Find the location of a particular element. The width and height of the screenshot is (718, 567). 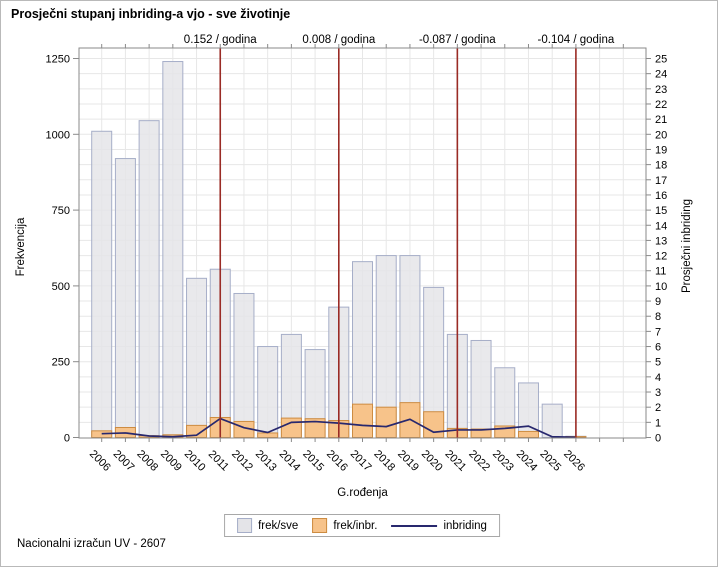

x-tick-label-2011: 2011 is located at coordinates (218, 460).